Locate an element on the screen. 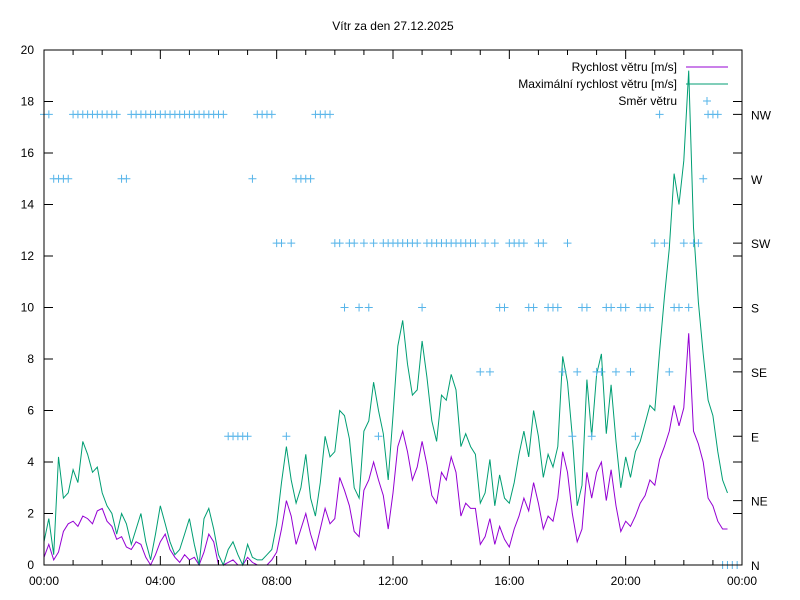  y-tick-label: 4 is located at coordinates (30, 462).